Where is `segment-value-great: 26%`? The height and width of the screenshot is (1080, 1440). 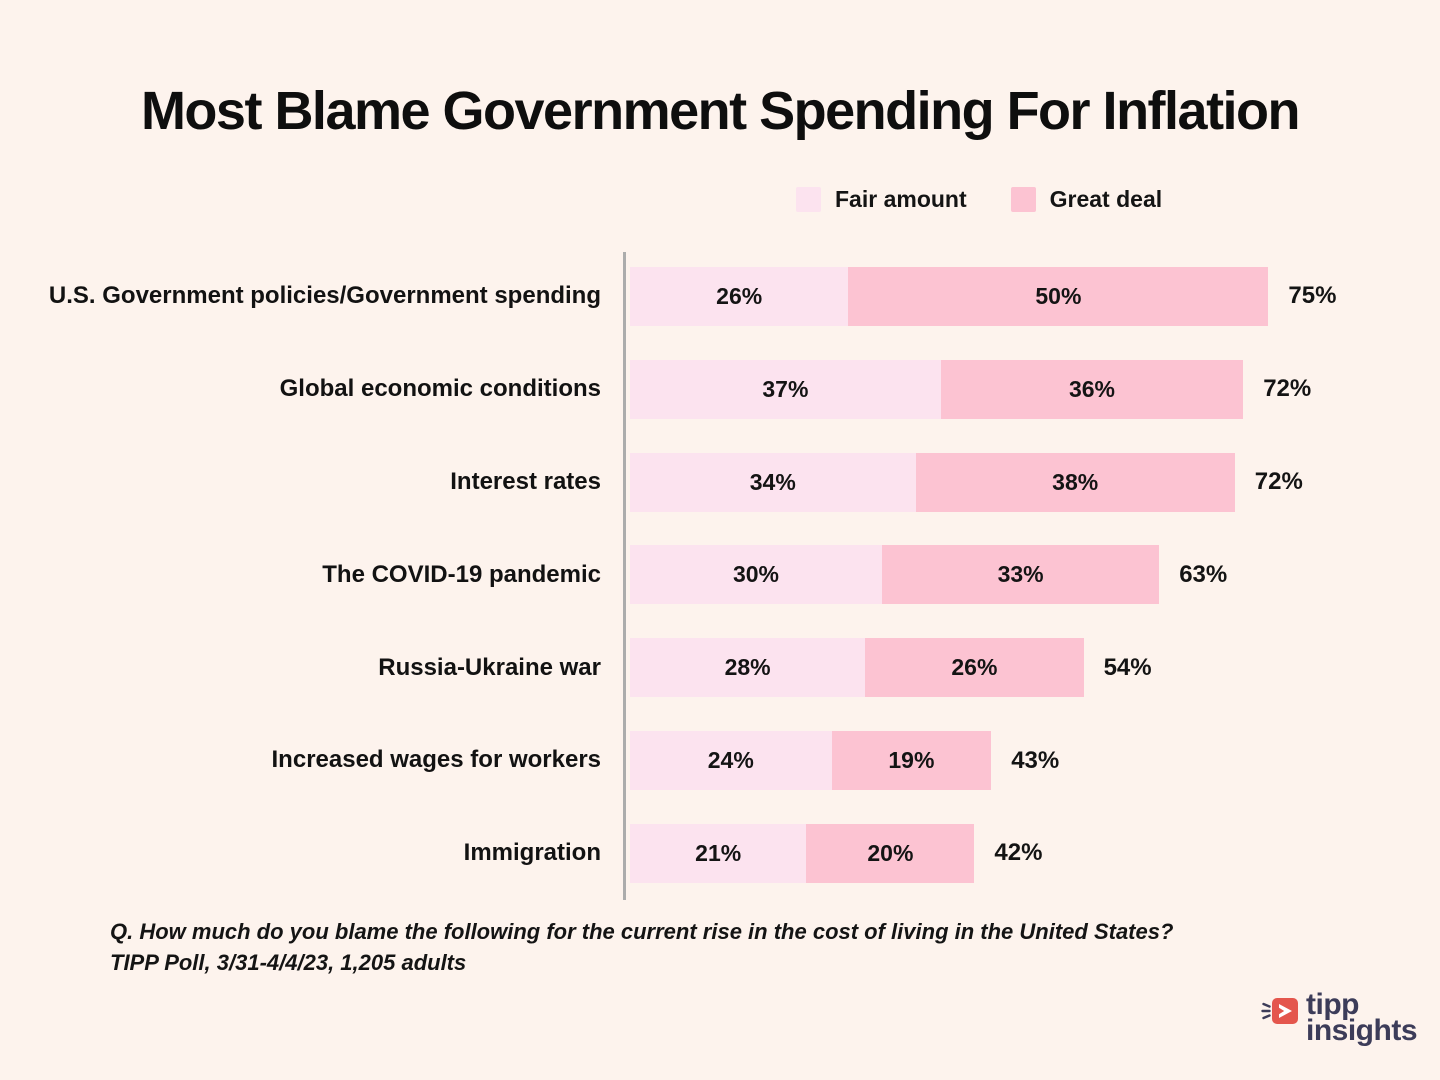
segment-value-great: 26% is located at coordinates (974, 667).